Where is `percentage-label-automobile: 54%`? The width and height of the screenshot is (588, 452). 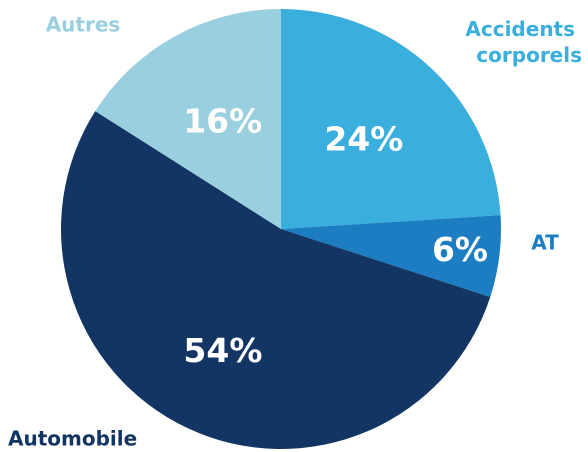
percentage-label-automobile: 54% is located at coordinates (222, 350).